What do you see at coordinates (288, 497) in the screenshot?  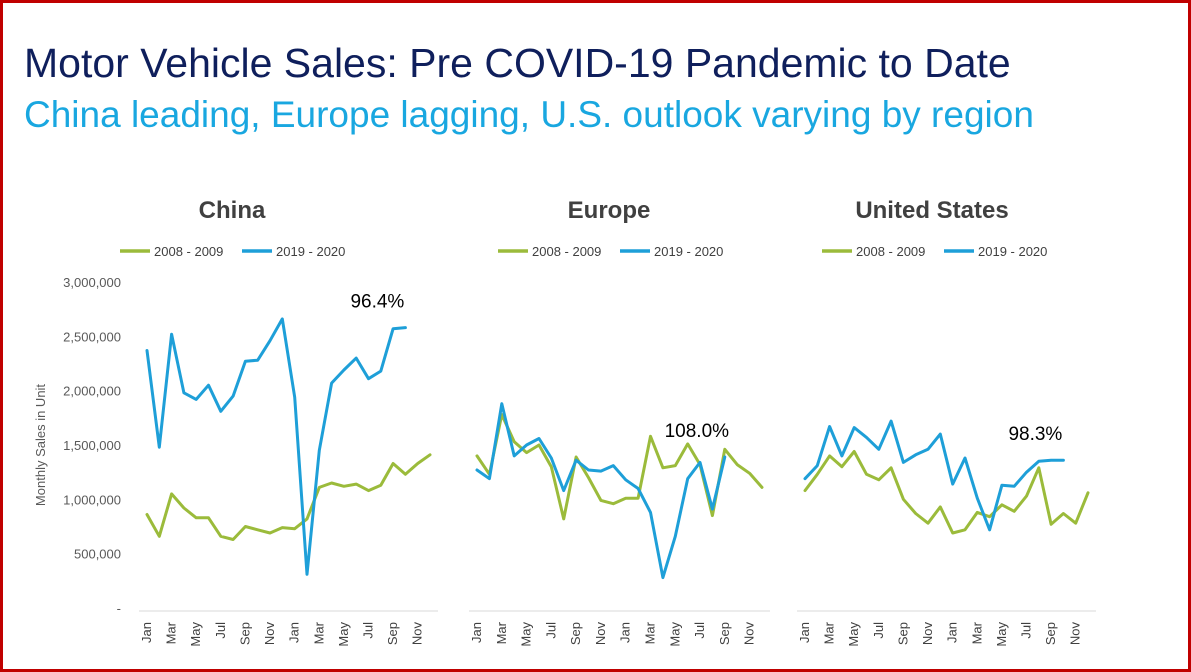 I see `china-series-line-2008-2009` at bounding box center [288, 497].